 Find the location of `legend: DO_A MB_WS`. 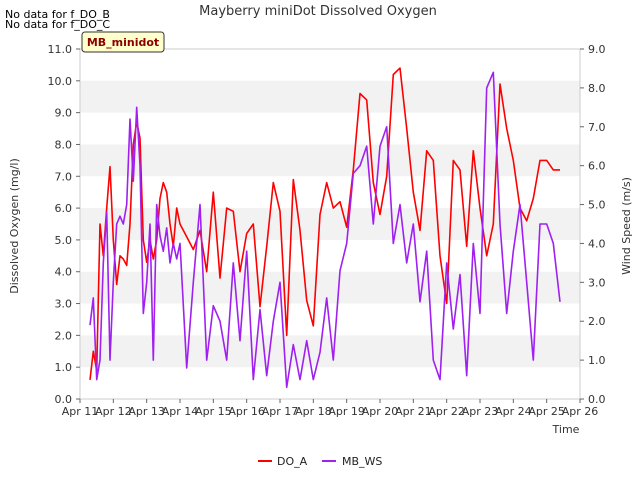

legend: DO_A MB_WS is located at coordinates (320, 461).